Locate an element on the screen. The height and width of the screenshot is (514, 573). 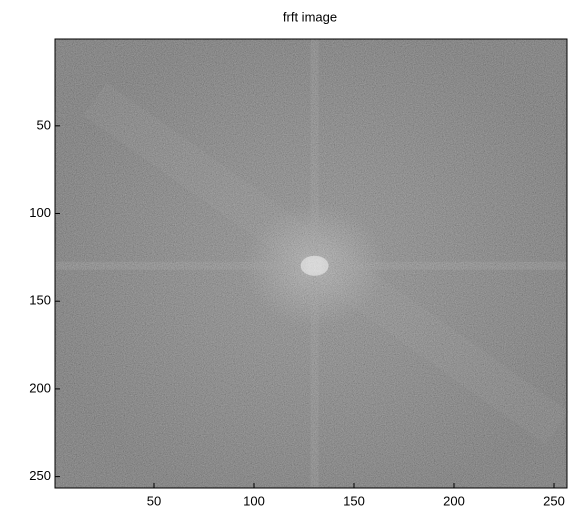
x-tick-label: 200 is located at coordinates (454, 500).